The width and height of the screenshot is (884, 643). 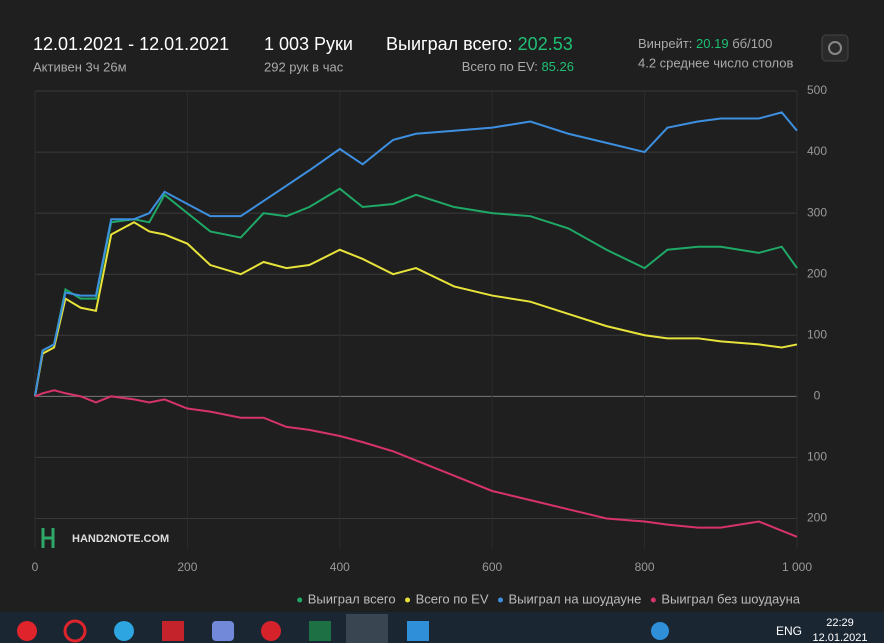 What do you see at coordinates (712, 43) in the screenshot?
I see `winrate-value: 20.19` at bounding box center [712, 43].